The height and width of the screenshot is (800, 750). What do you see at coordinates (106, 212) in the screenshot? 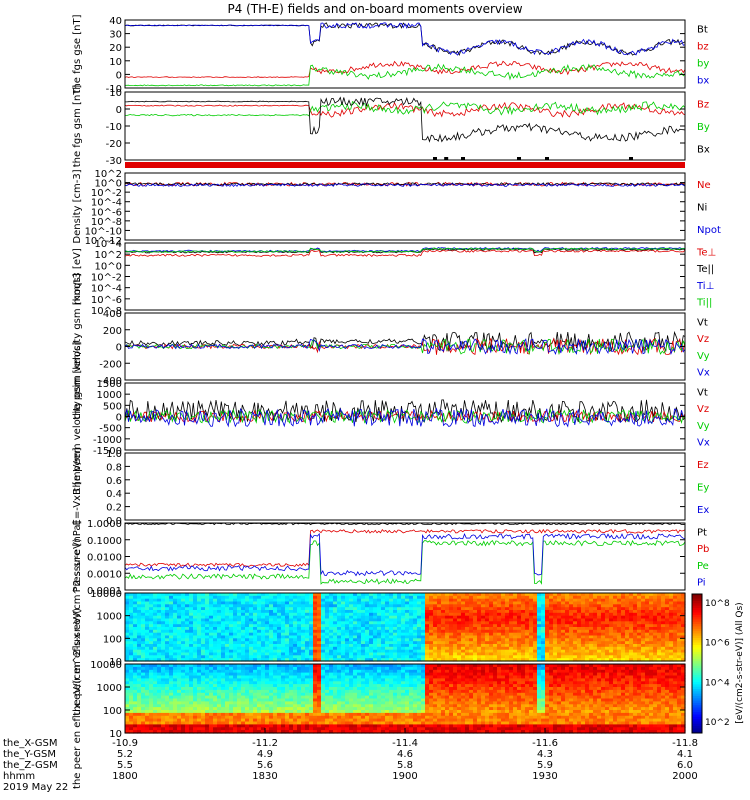
I see `y-tick-label: 10^-6` at bounding box center [106, 212].